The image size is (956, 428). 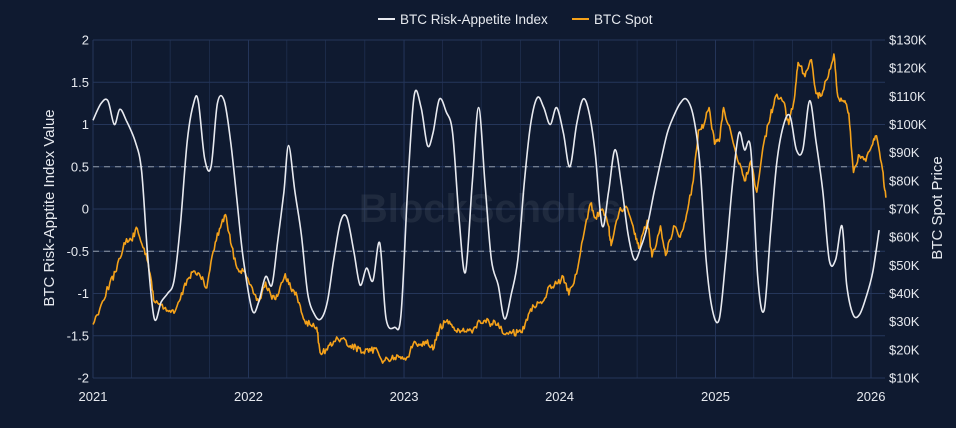 What do you see at coordinates (83, 293) in the screenshot?
I see `y-left-tick-label: -1` at bounding box center [83, 293].